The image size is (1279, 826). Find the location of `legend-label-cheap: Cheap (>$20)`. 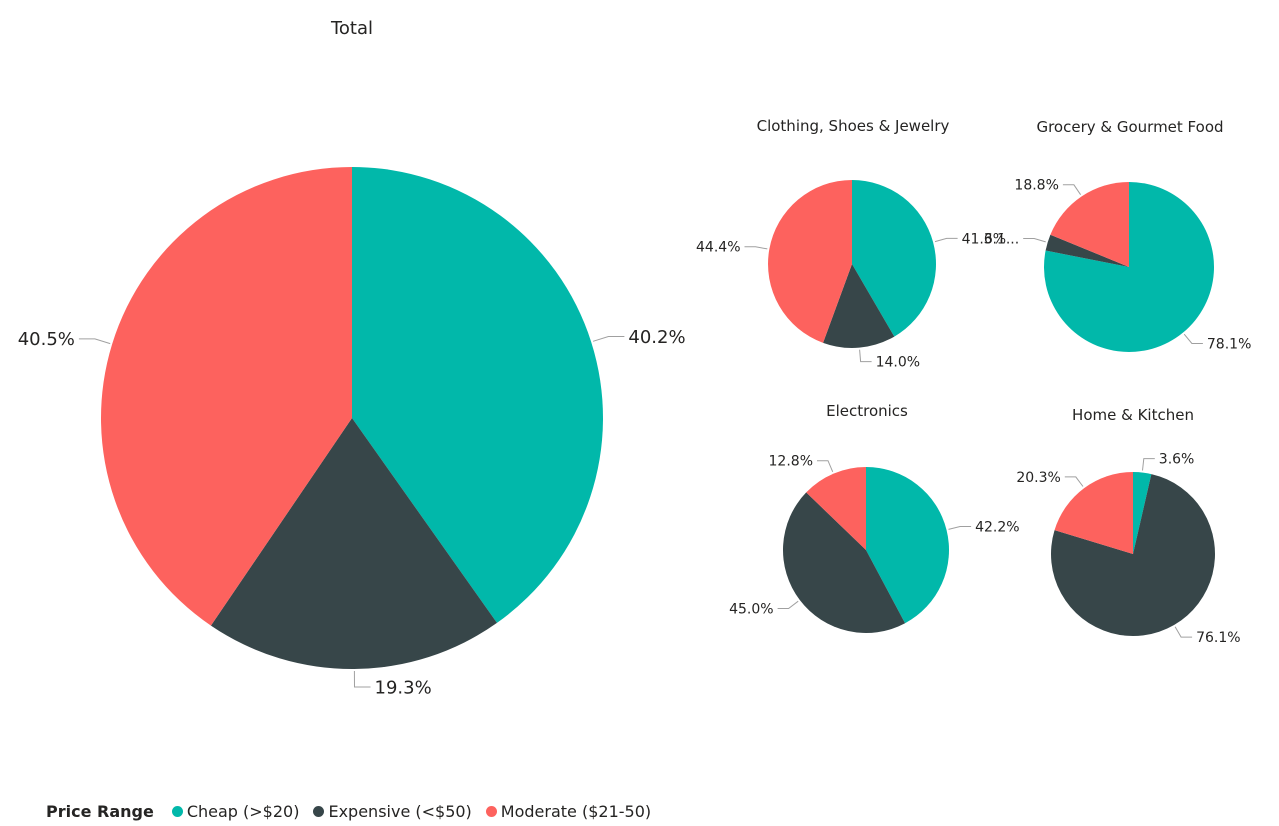

legend-label-cheap: Cheap (>$20) is located at coordinates (243, 811).